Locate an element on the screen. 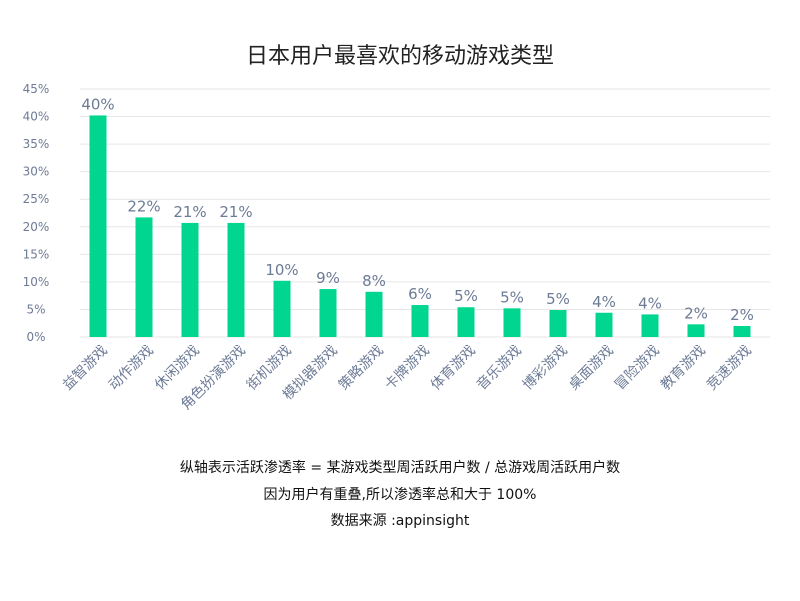  x-tick-label: 体育游戏 is located at coordinates (453, 368).